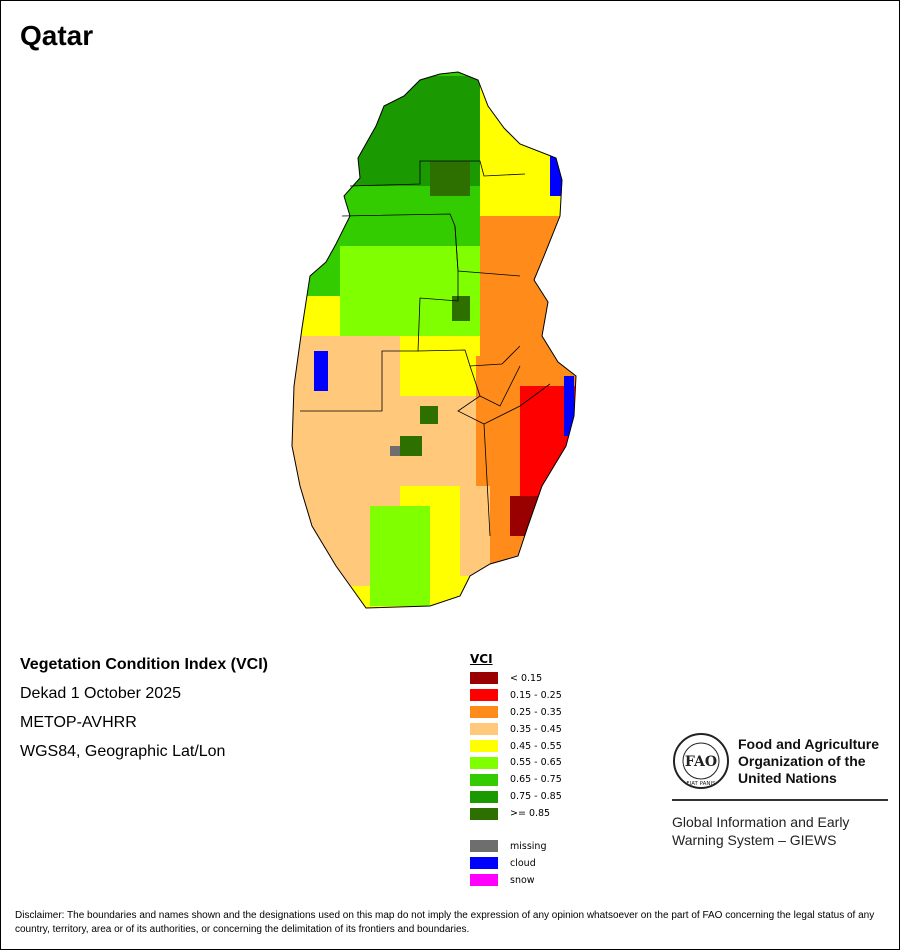 The height and width of the screenshot is (950, 900). I want to click on svg-text: FIAT PANIS, so click(701, 784).